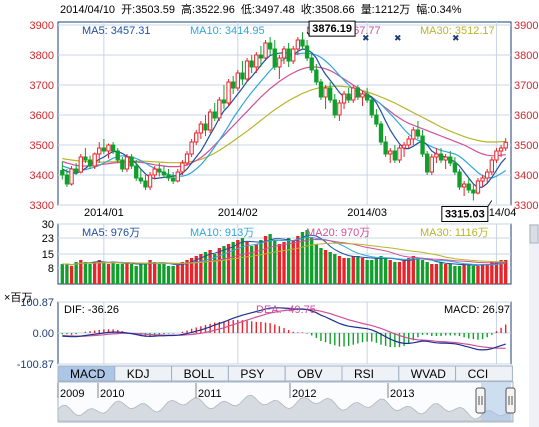  I want to click on price-tick-label-right: 3300, so click(526, 206).